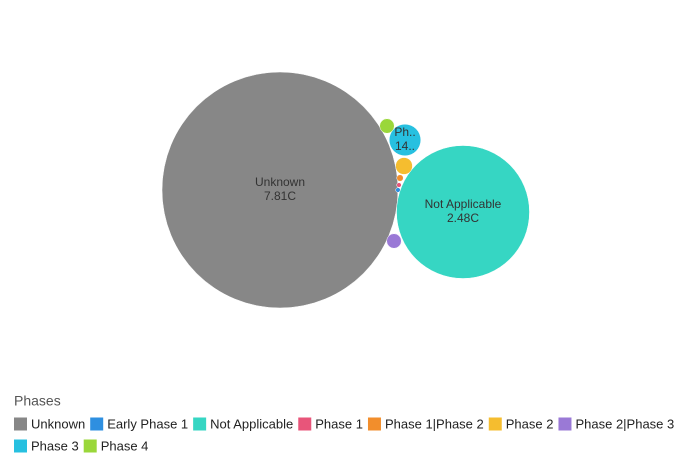 The height and width of the screenshot is (469, 697). I want to click on legend-label: Not Applicable, so click(251, 423).